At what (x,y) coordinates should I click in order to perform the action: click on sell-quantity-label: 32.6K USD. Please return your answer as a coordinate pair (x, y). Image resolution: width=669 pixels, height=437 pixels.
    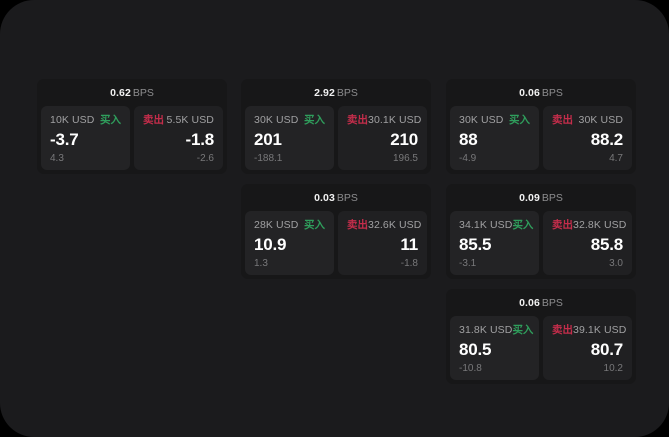
    Looking at the image, I should click on (395, 224).